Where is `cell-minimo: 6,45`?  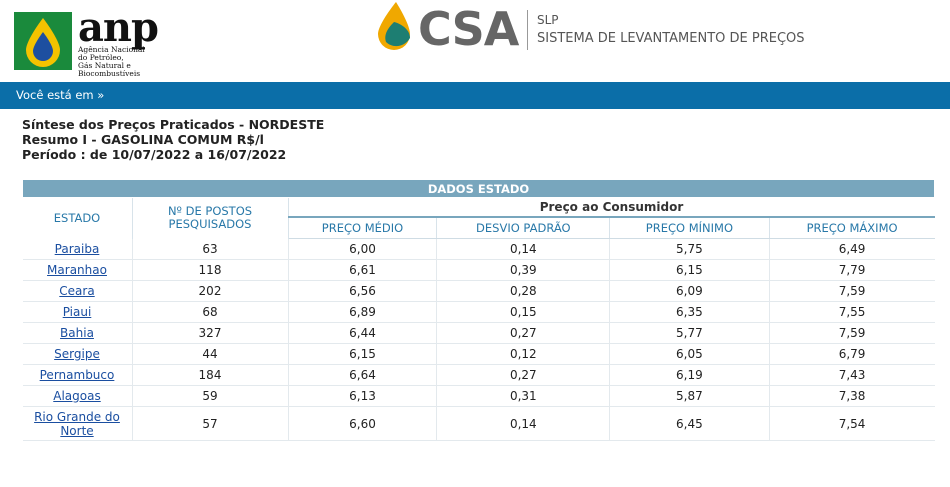 cell-minimo: 6,45 is located at coordinates (689, 423).